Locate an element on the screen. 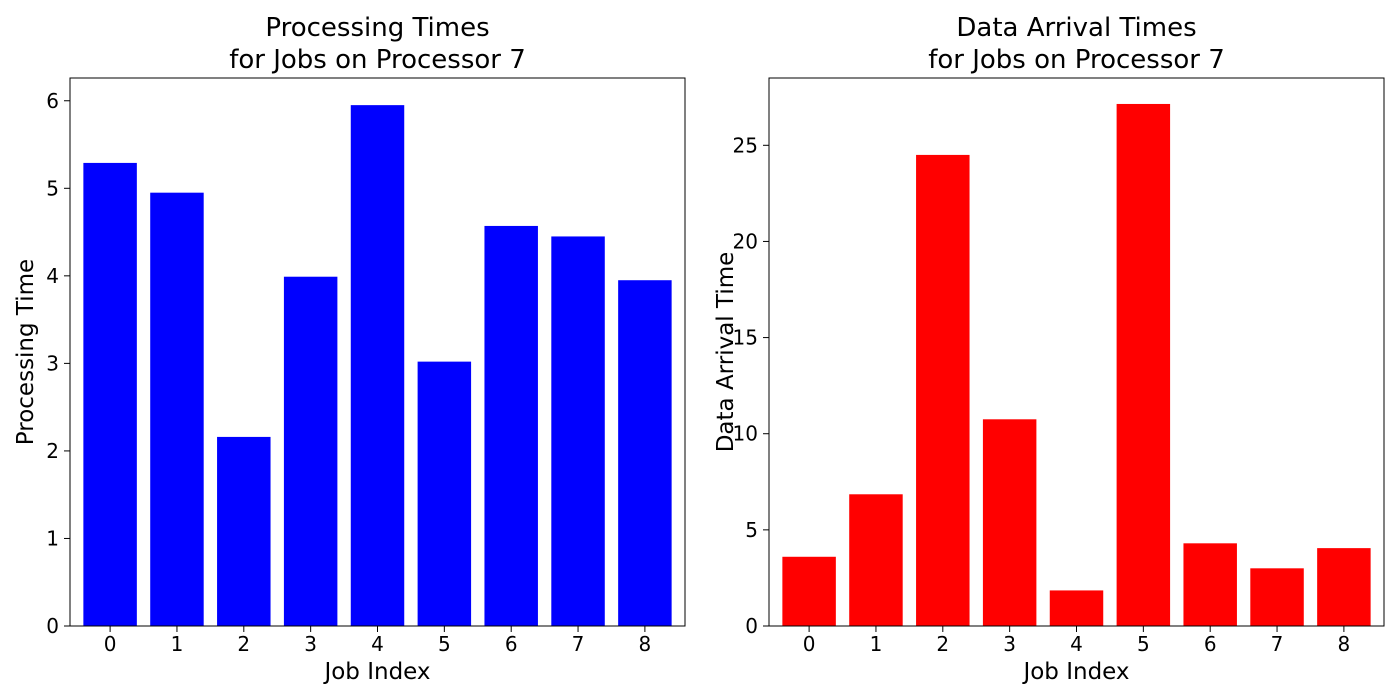 The height and width of the screenshot is (700, 1400). y-tick-label: 1 is located at coordinates (52, 538).